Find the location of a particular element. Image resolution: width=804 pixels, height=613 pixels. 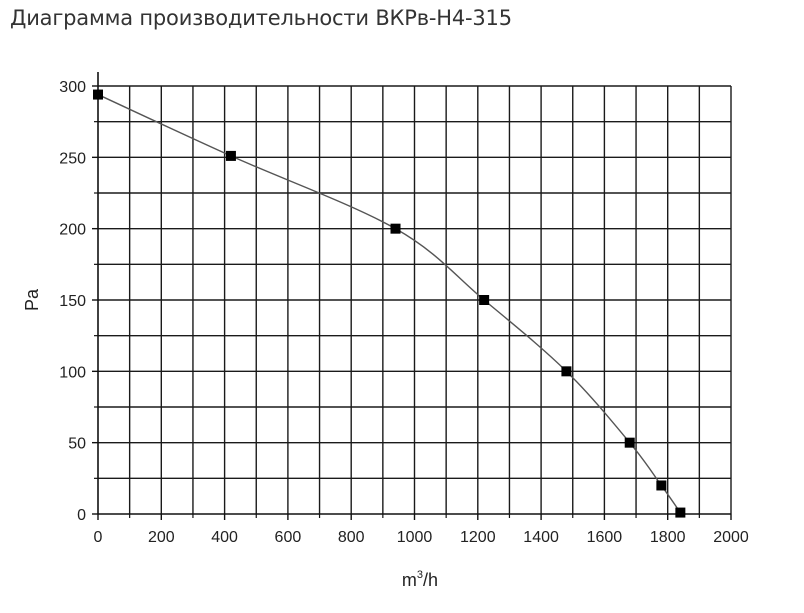

x-tick-label: 400 is located at coordinates (224, 537).